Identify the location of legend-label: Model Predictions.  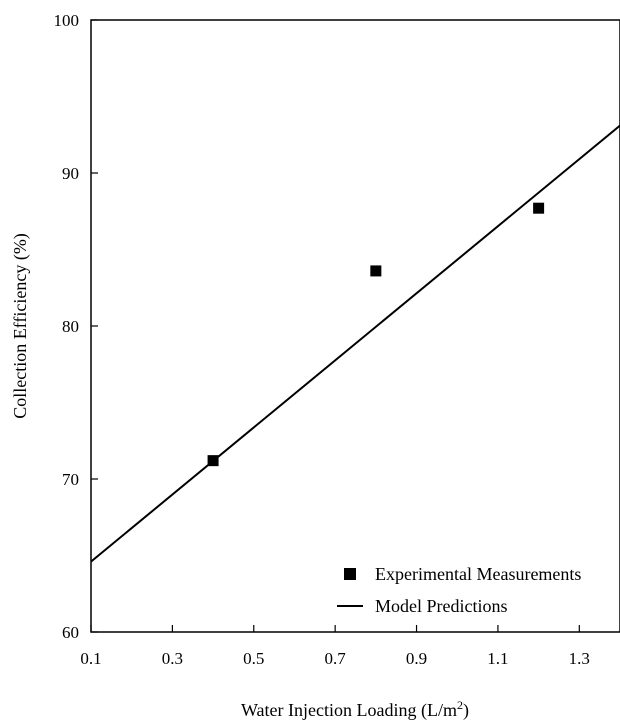
(441, 606).